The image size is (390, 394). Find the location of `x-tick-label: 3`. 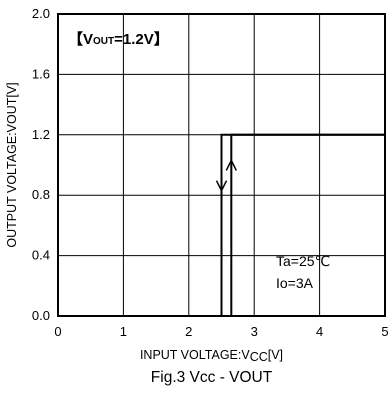

x-tick-label: 3 is located at coordinates (254, 331).